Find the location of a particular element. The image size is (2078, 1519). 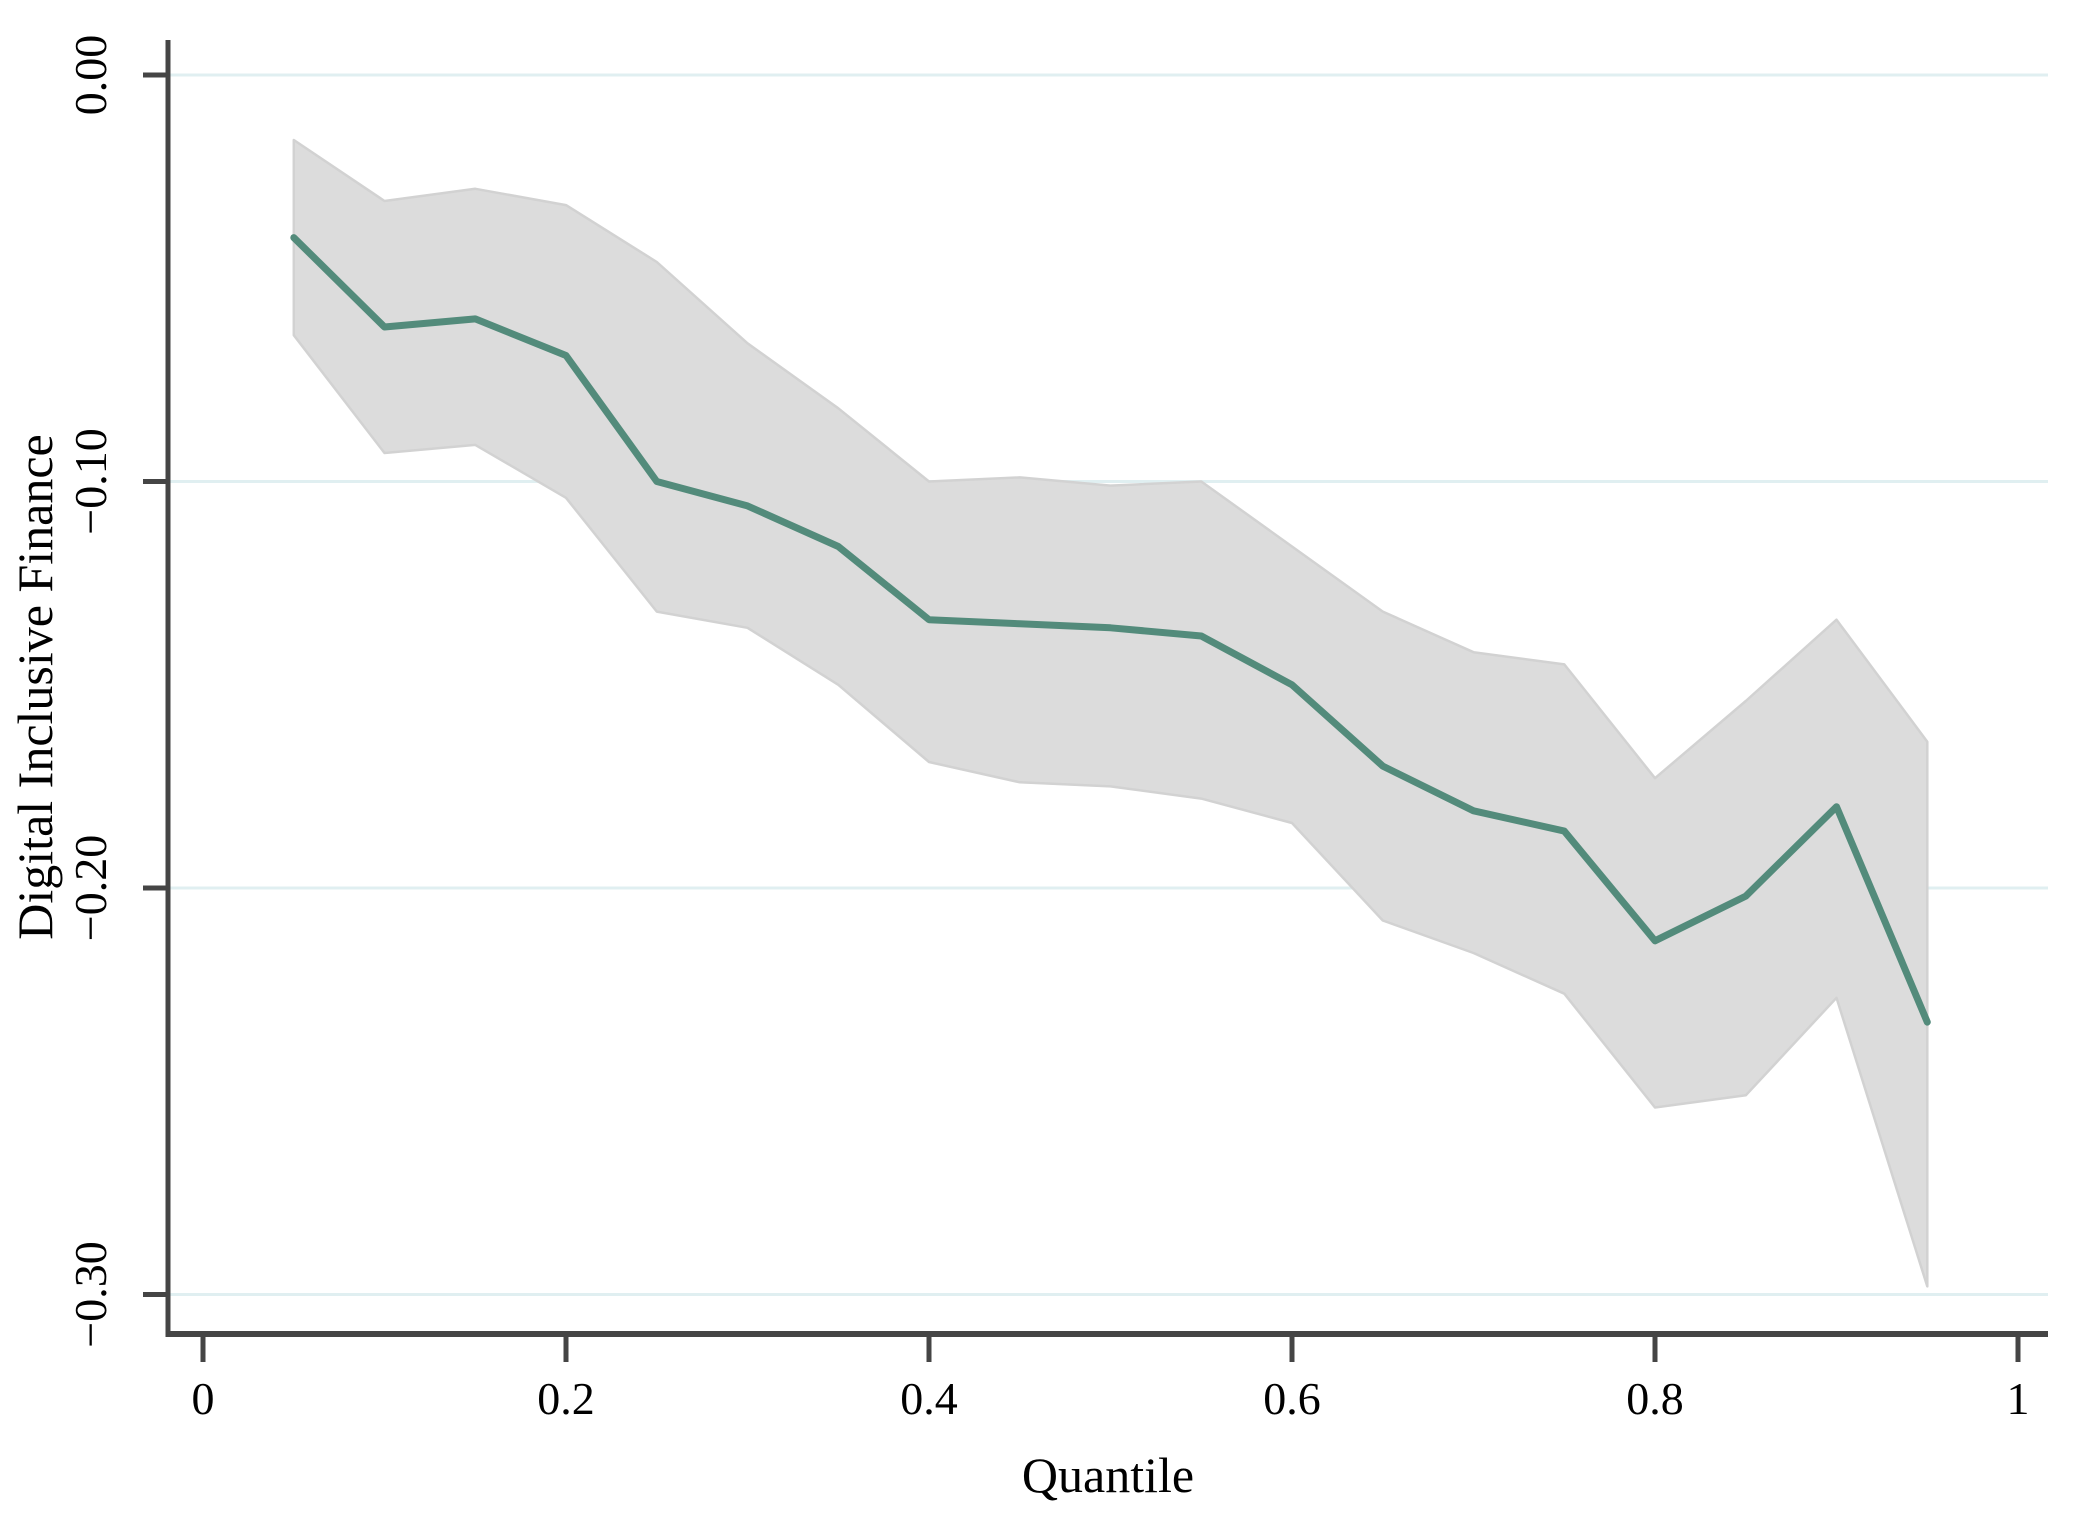

y-tick-label: −0.10 is located at coordinates (90, 481).